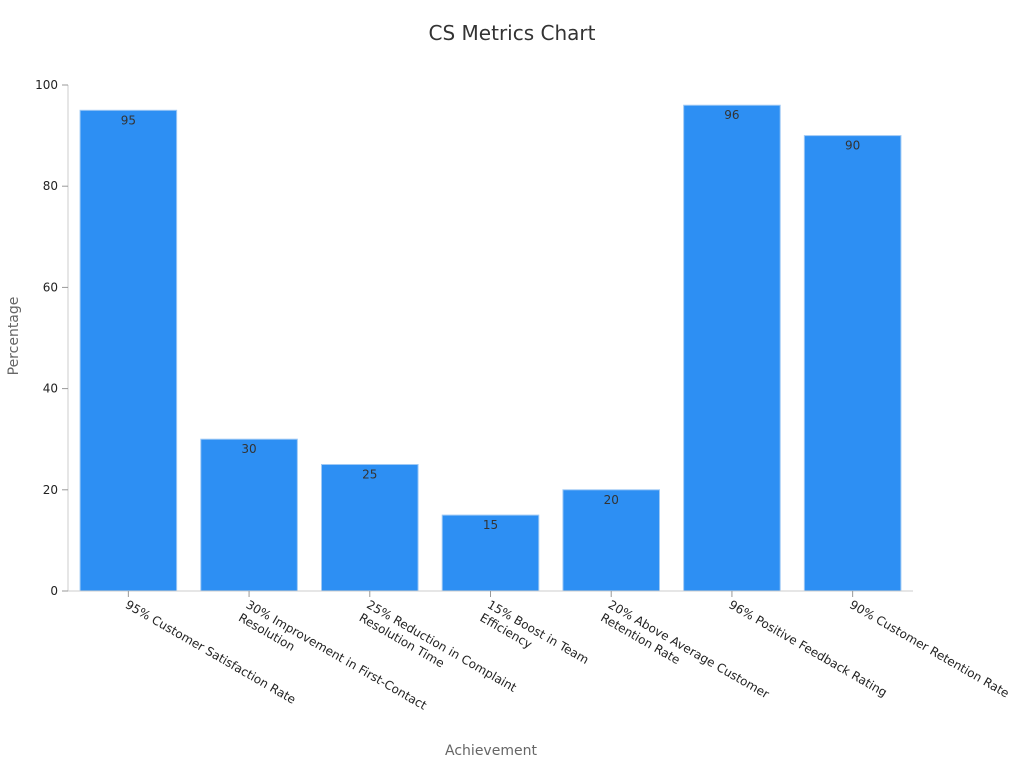  Describe the element at coordinates (490, 525) in the screenshot. I see `bar-value-label: 15` at that location.